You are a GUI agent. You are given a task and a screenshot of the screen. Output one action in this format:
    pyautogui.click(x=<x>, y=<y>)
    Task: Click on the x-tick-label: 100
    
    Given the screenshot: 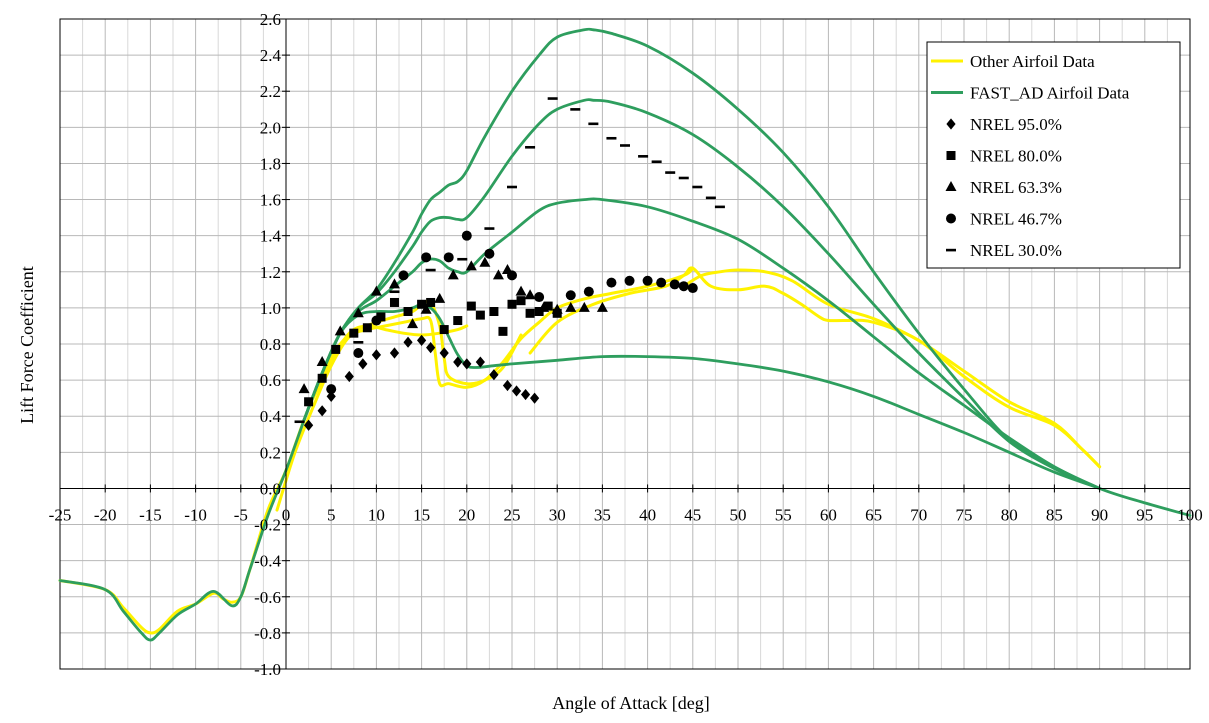 What is the action you would take?
    pyautogui.click(x=1190, y=514)
    